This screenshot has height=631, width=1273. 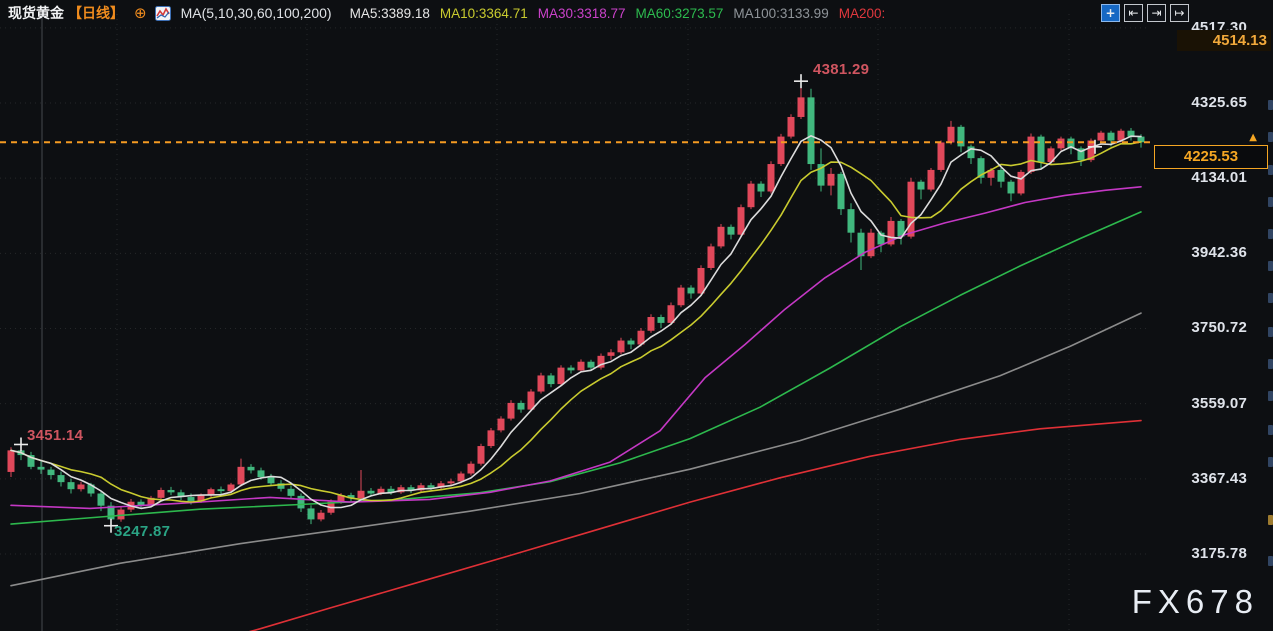 What do you see at coordinates (581, 13) in the screenshot?
I see `ma-value-ma30: MA30:3318.77` at bounding box center [581, 13].